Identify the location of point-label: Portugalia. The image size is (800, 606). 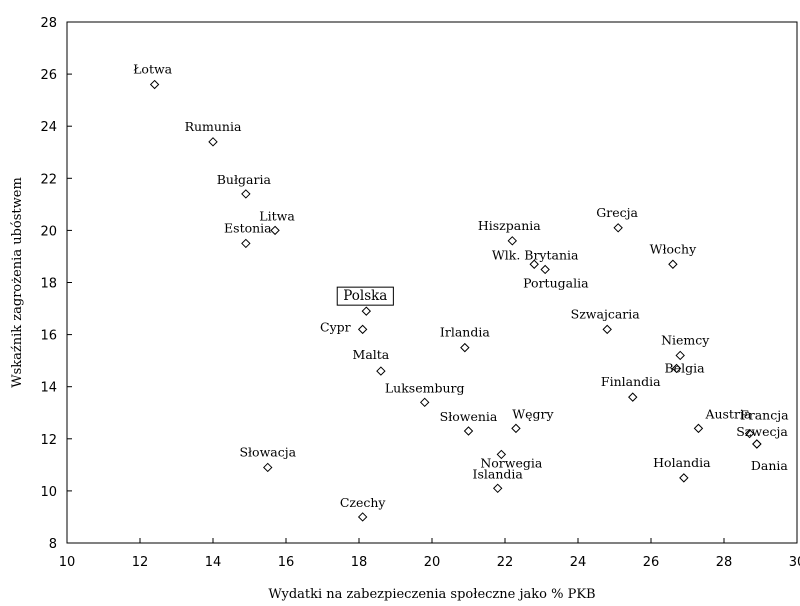
(556, 282).